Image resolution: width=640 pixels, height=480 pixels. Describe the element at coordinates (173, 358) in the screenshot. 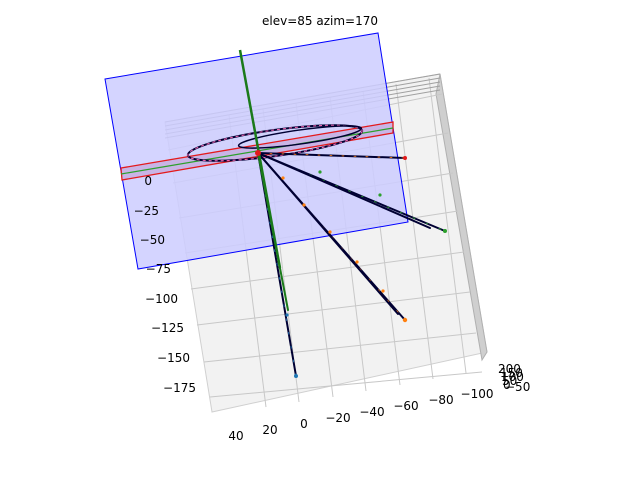

I see `y-tick-label: −150` at that location.